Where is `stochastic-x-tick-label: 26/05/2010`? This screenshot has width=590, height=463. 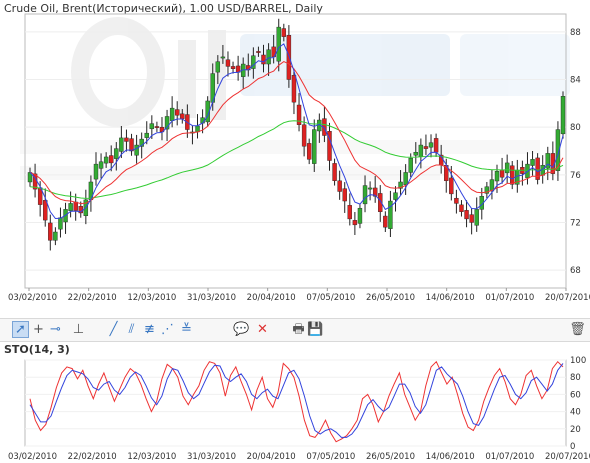
stochastic-x-tick-label: 26/05/2010 is located at coordinates (390, 457).